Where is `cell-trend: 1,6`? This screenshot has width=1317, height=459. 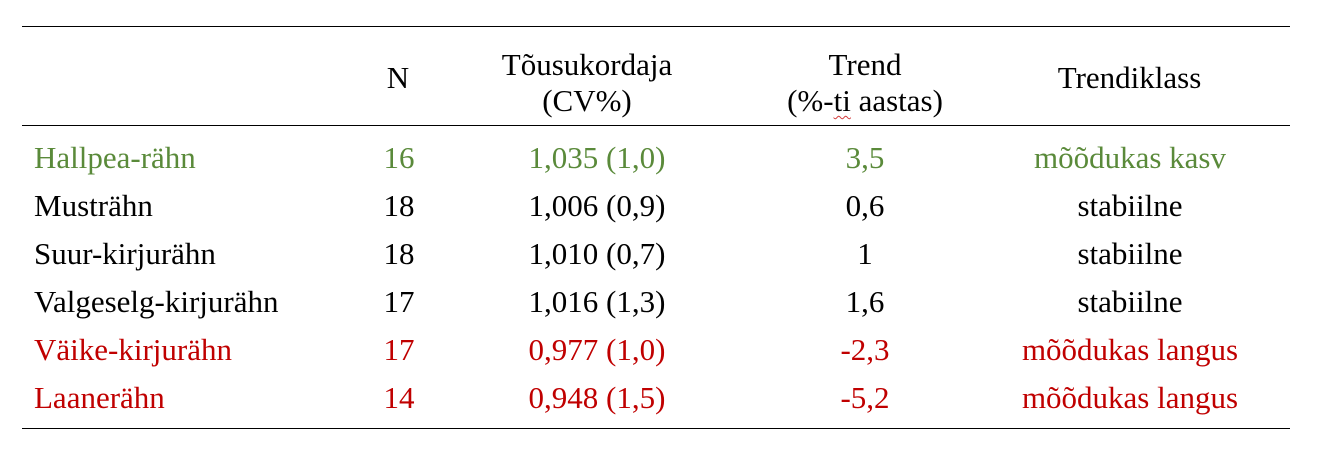 cell-trend: 1,6 is located at coordinates (865, 301).